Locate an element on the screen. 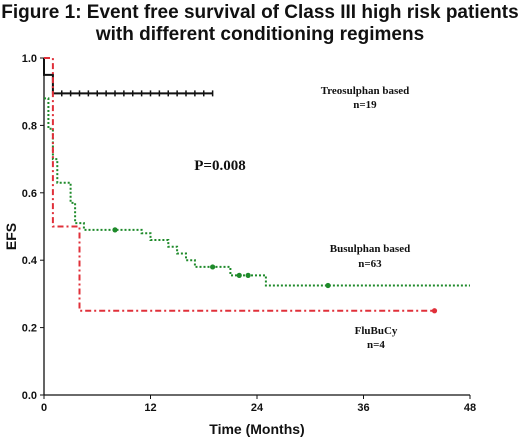 This screenshot has height=442, width=520. y-tick-label-4: 0.8 is located at coordinates (29, 126).